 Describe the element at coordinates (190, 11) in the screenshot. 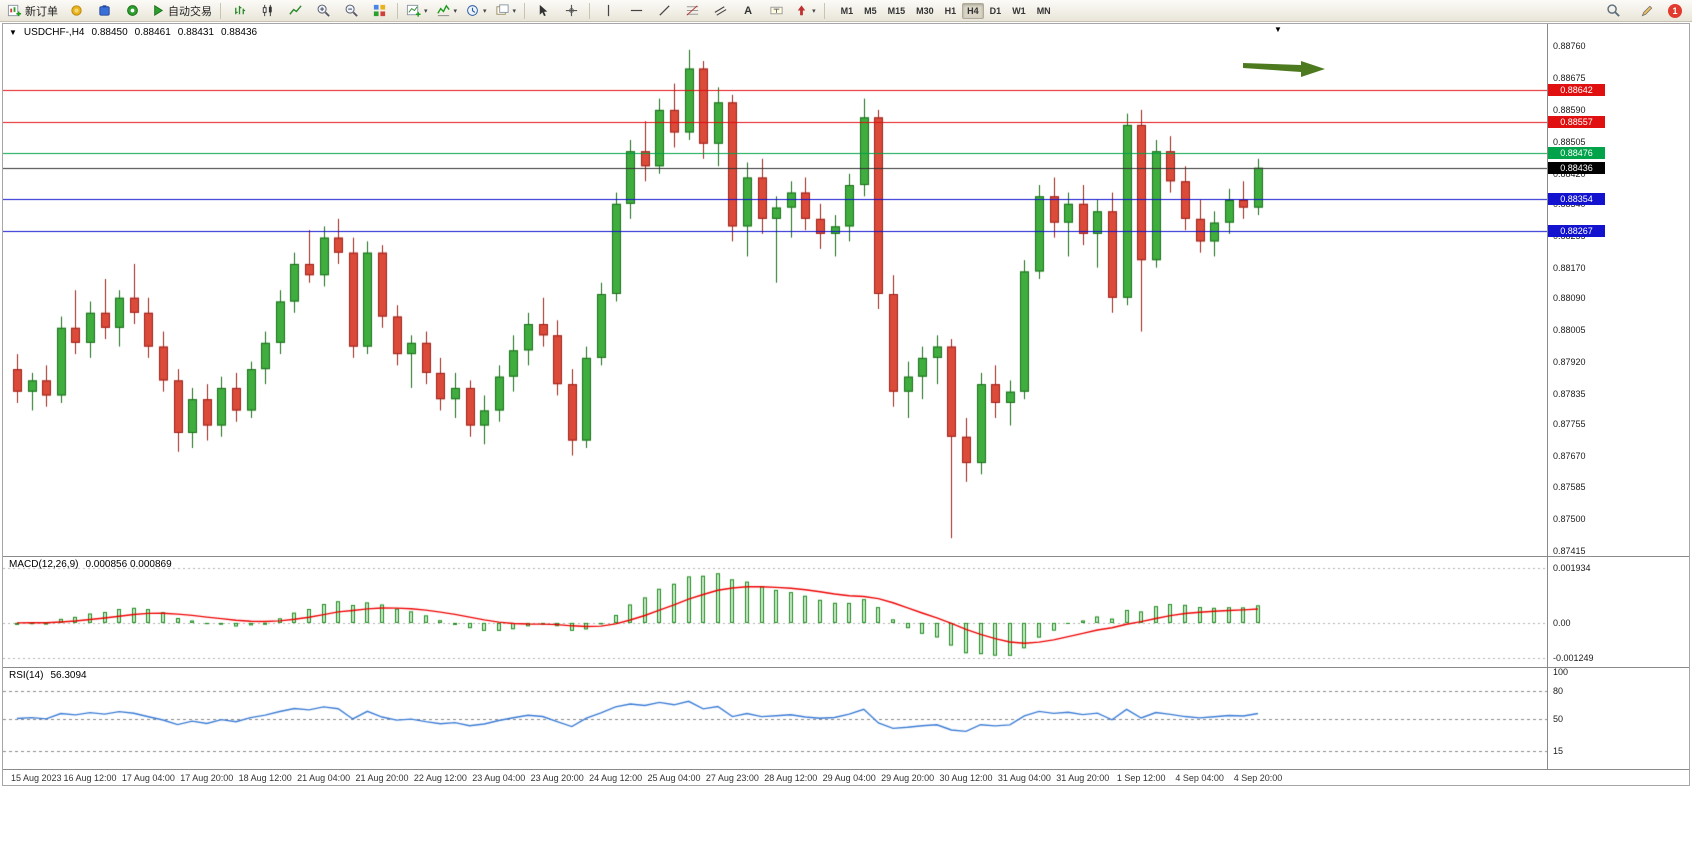

I see `autotrading-label: 自动交易` at that location.